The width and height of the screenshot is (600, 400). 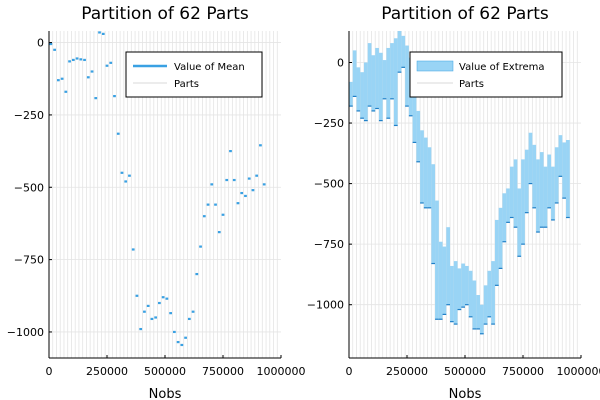 What do you see at coordinates (165, 393) in the screenshot?
I see `mean-chart-x-axis-label: Nobs` at bounding box center [165, 393].